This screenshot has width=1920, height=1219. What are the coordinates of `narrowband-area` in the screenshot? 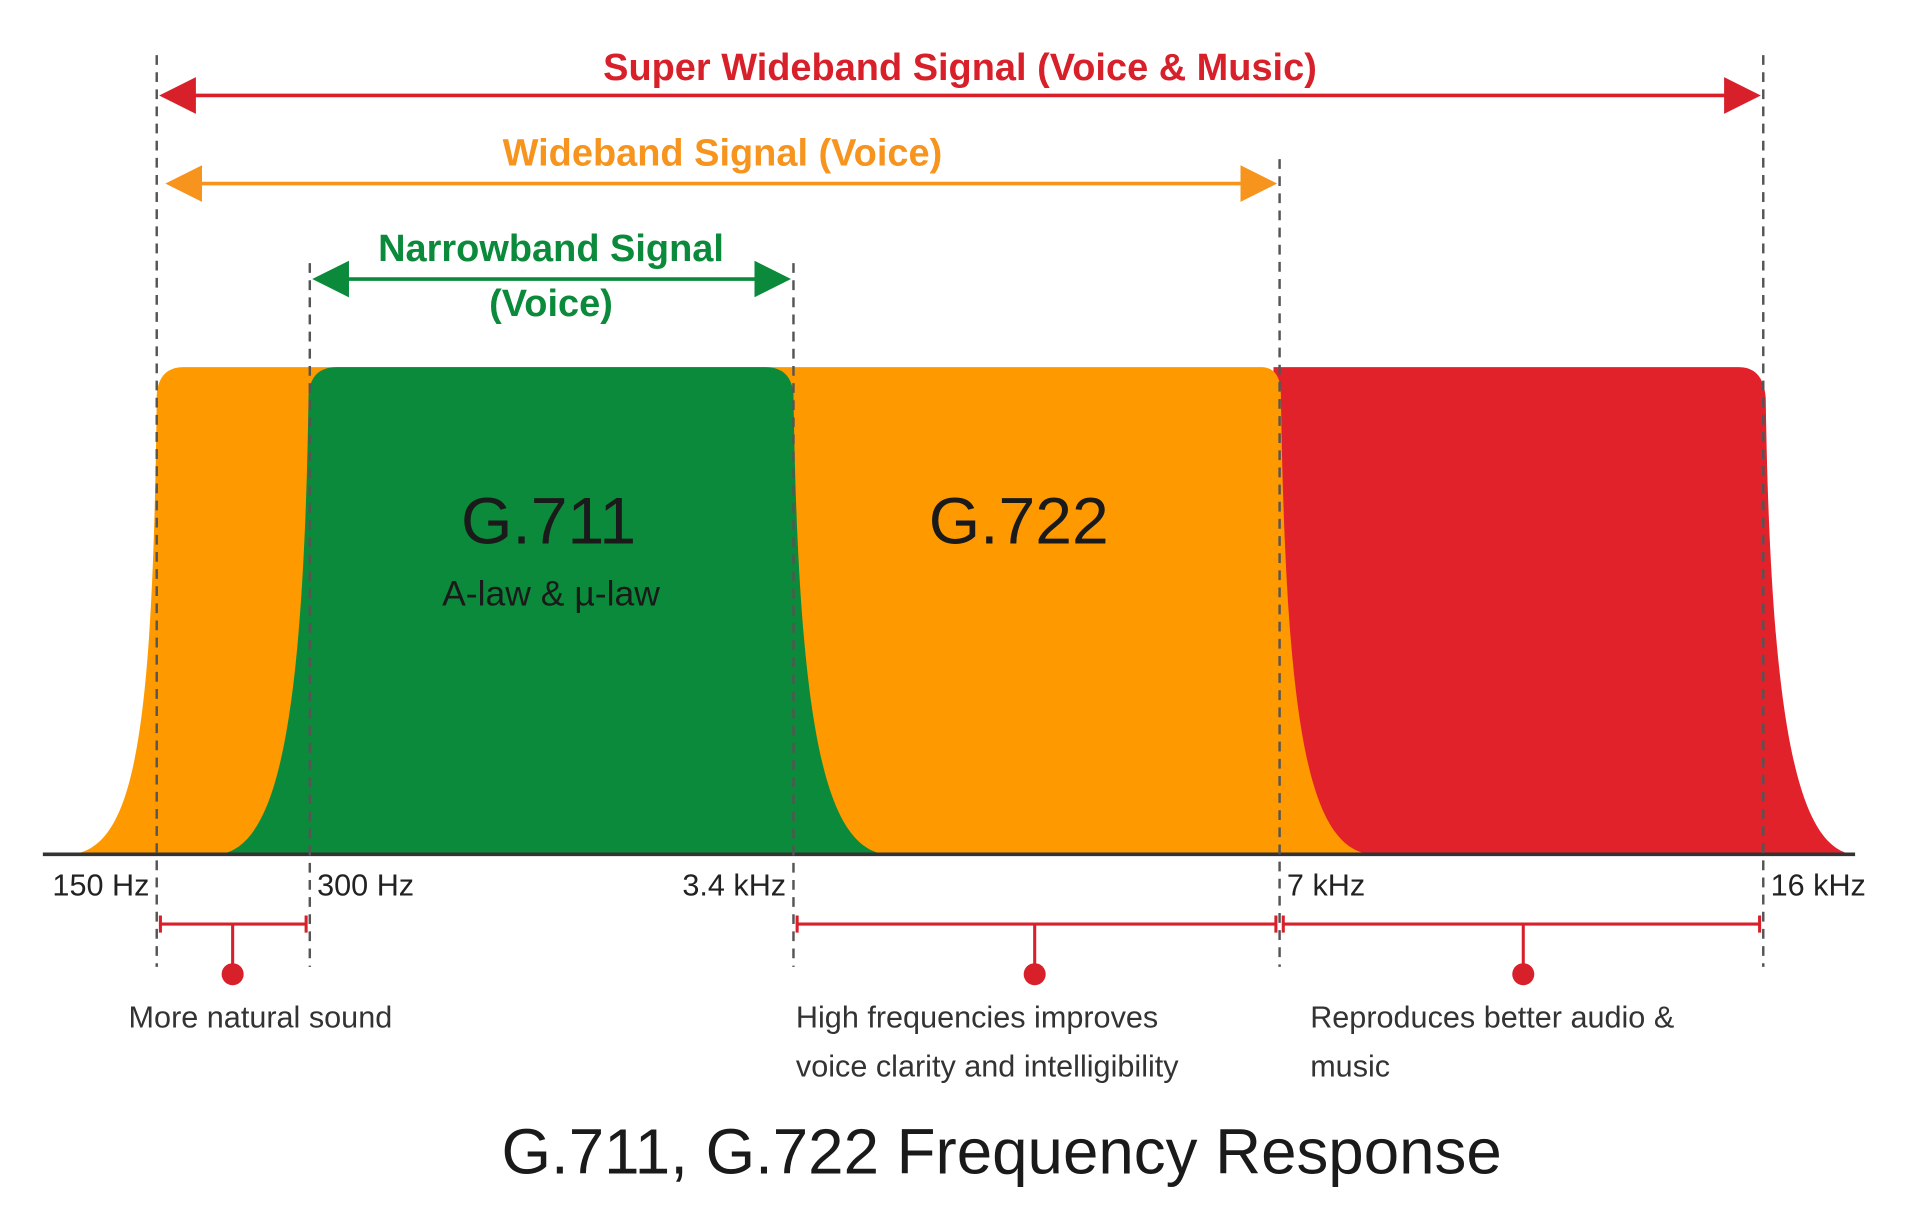 It's located at (552, 611).